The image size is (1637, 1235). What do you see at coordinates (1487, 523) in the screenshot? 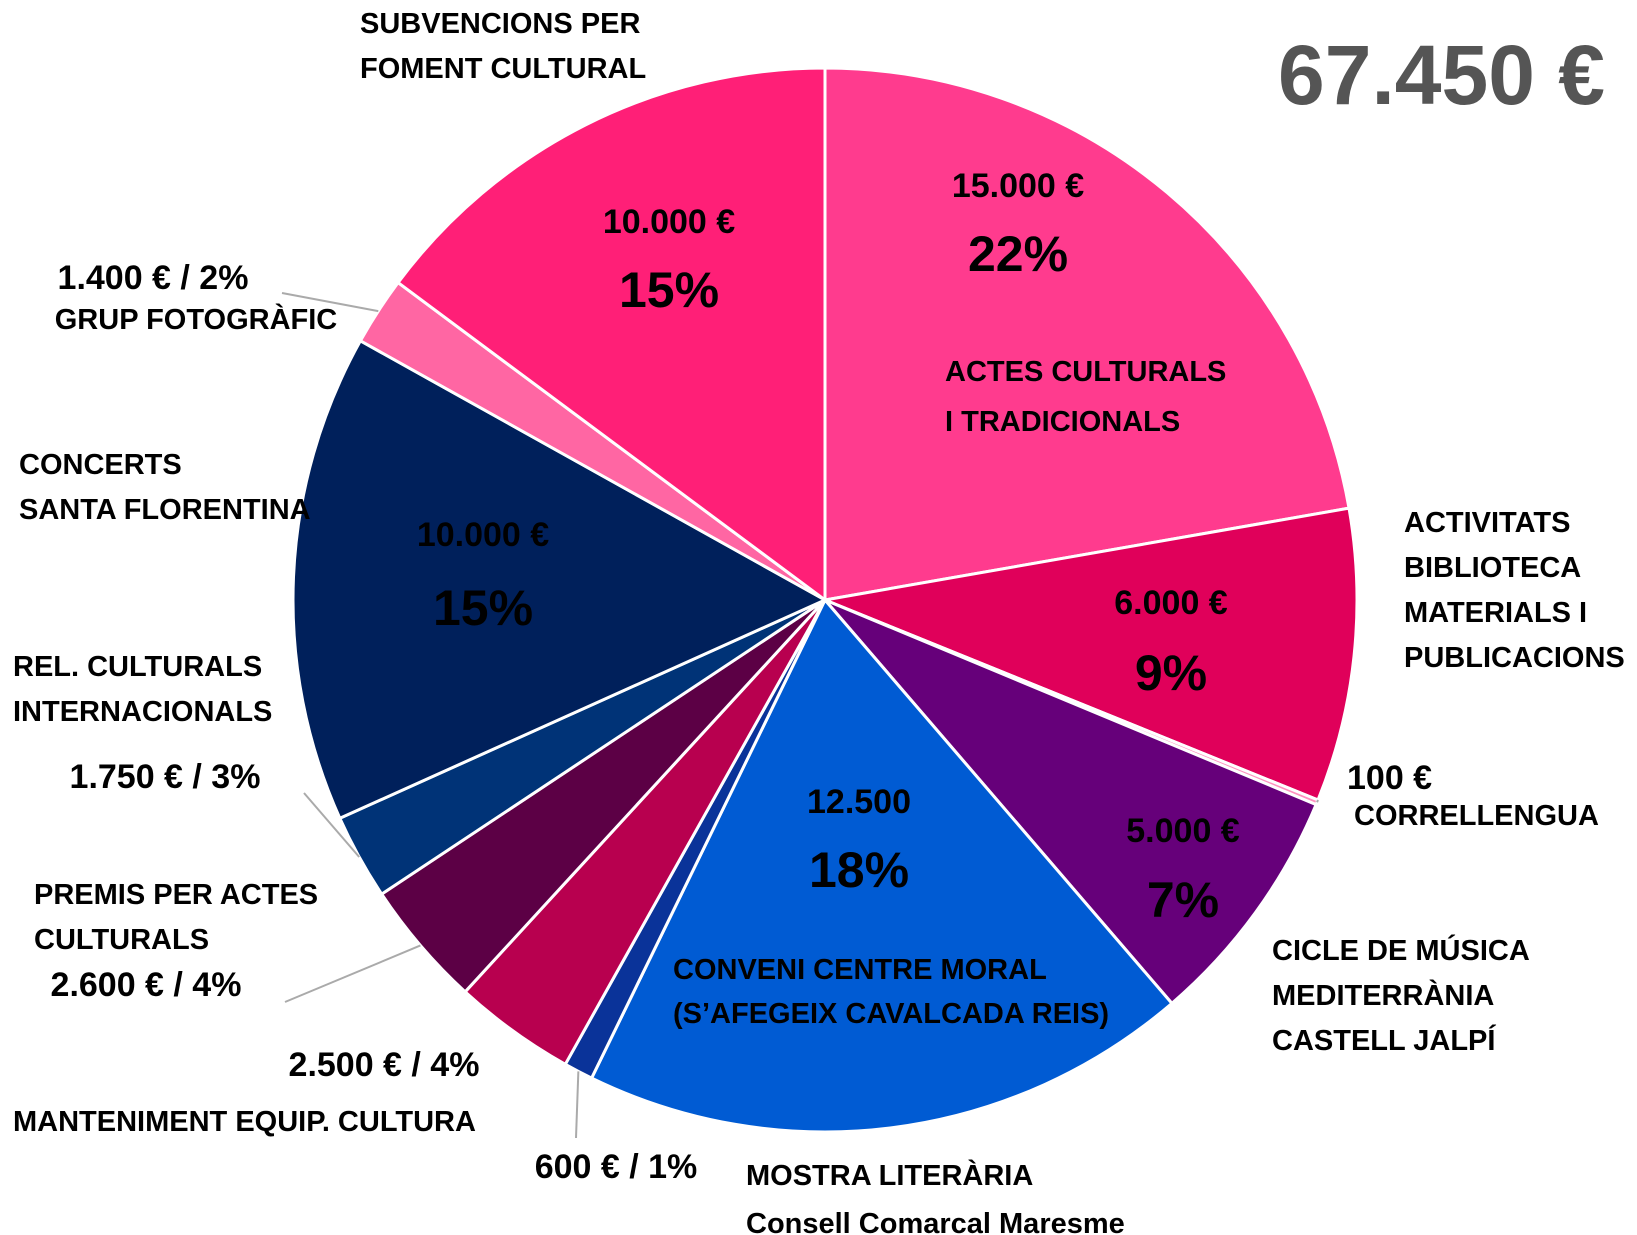
I see `category-line: ACTIVITATS` at bounding box center [1487, 523].